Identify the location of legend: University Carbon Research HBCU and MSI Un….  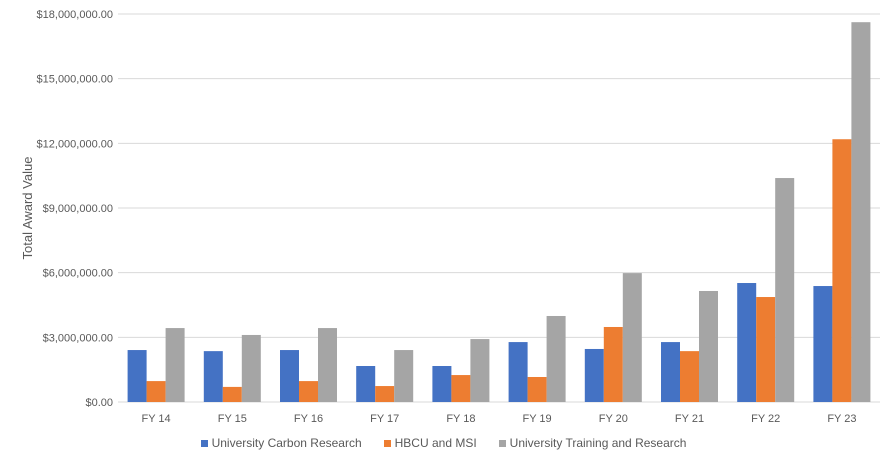
(443, 443).